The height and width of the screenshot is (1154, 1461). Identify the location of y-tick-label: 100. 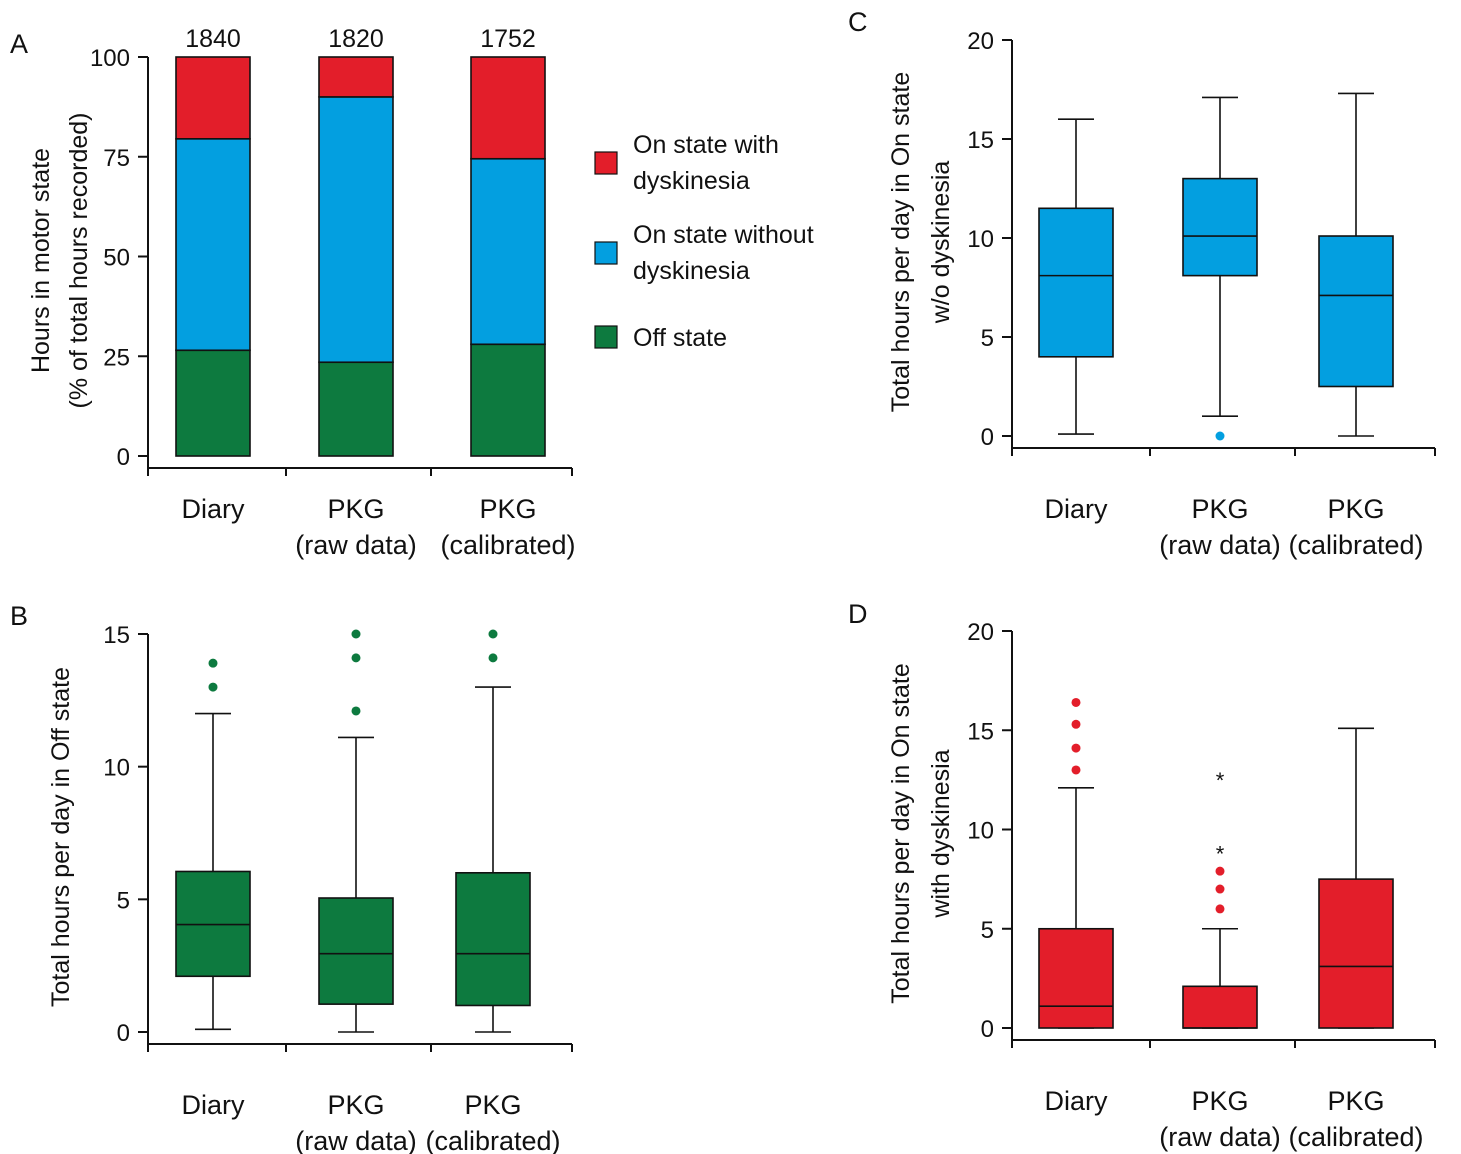
(110, 58).